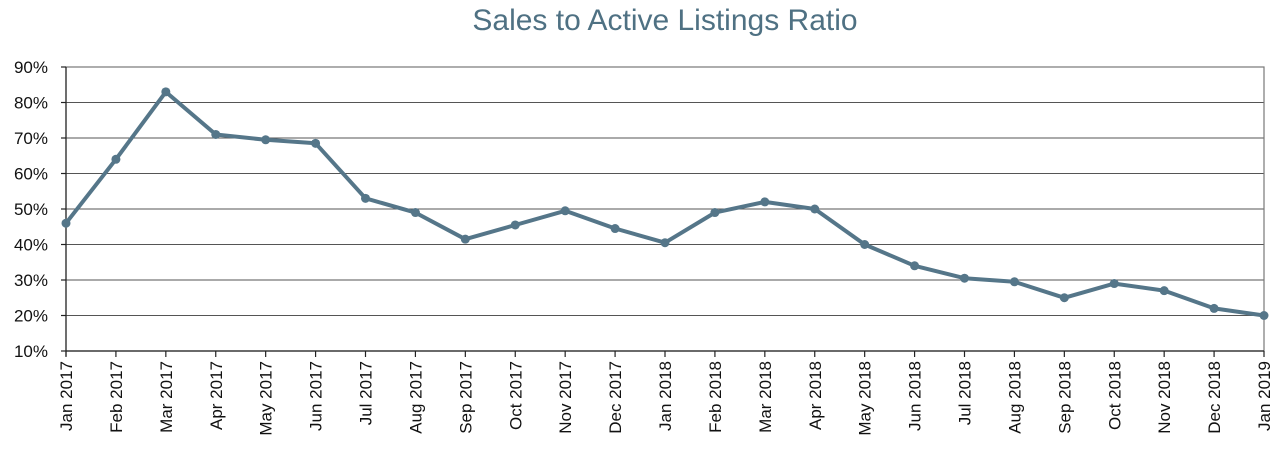 The image size is (1280, 460). What do you see at coordinates (865, 398) in the screenshot?
I see `x-tick-label: May 2018` at bounding box center [865, 398].